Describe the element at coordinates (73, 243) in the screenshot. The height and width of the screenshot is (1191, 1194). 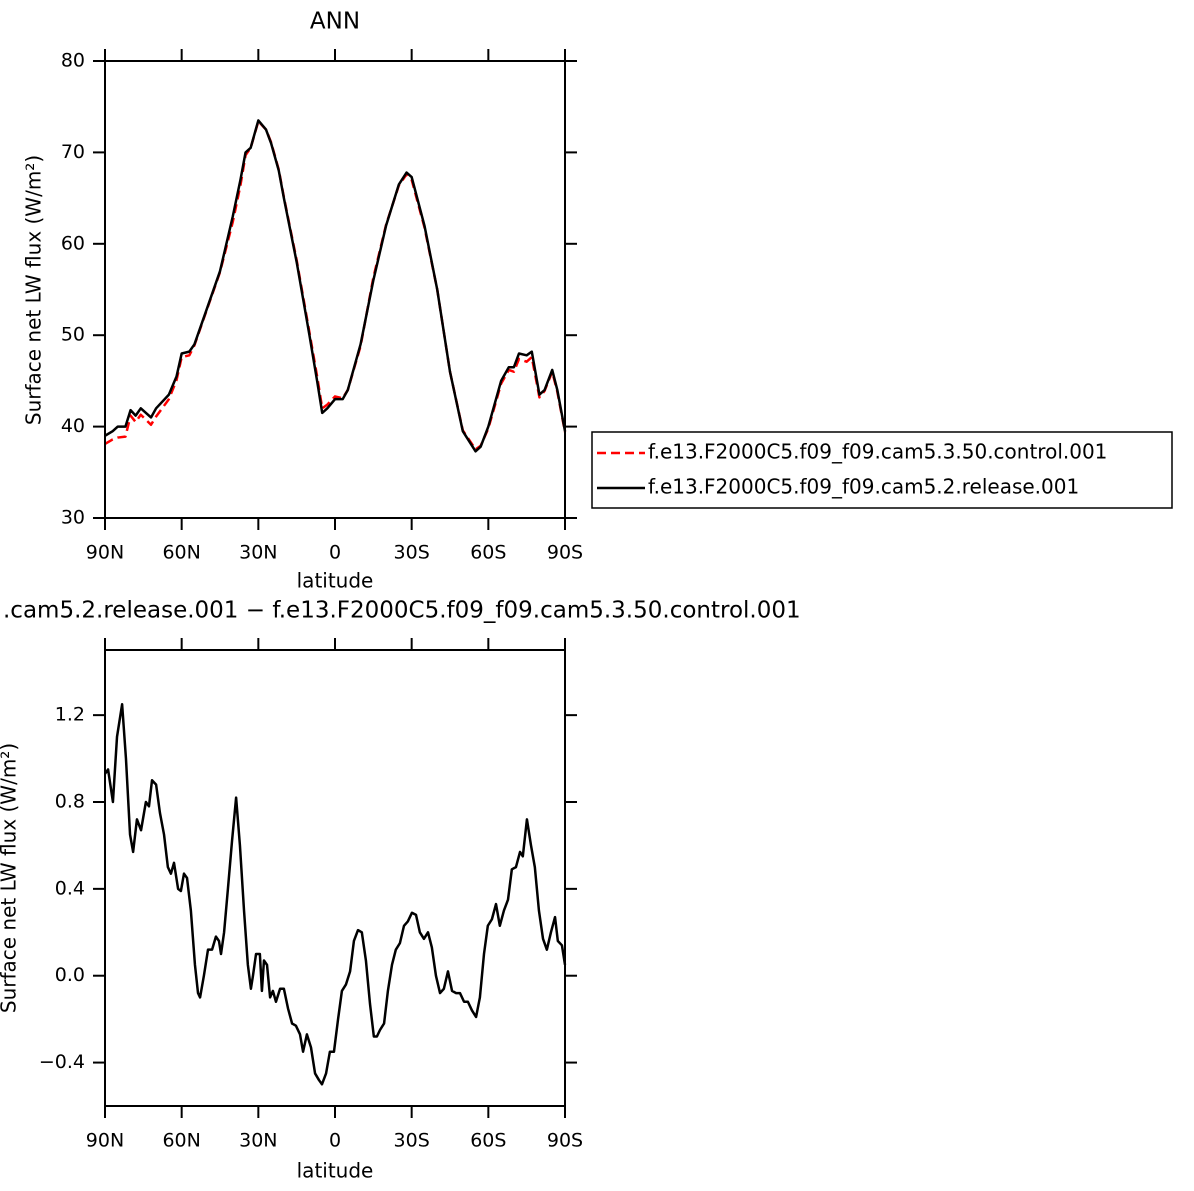
I see `y-tick-label: 60` at that location.